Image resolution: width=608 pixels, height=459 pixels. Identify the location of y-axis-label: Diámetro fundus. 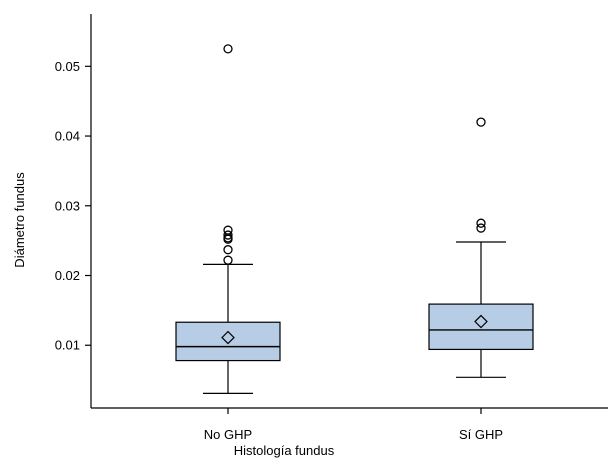
(19, 220).